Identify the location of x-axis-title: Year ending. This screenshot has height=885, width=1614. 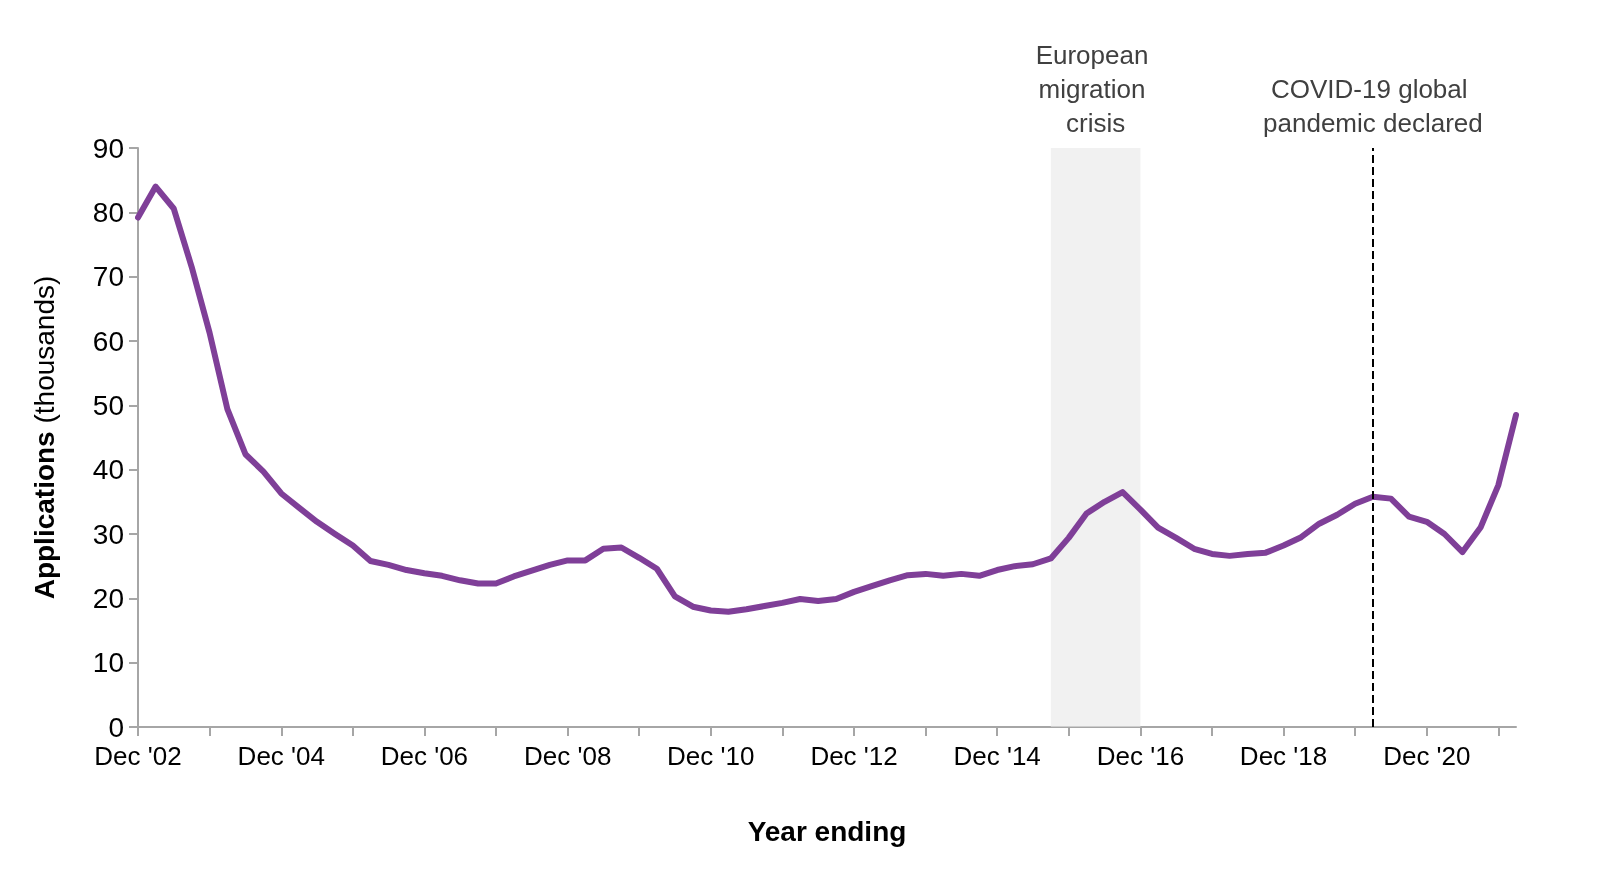
(827, 831).